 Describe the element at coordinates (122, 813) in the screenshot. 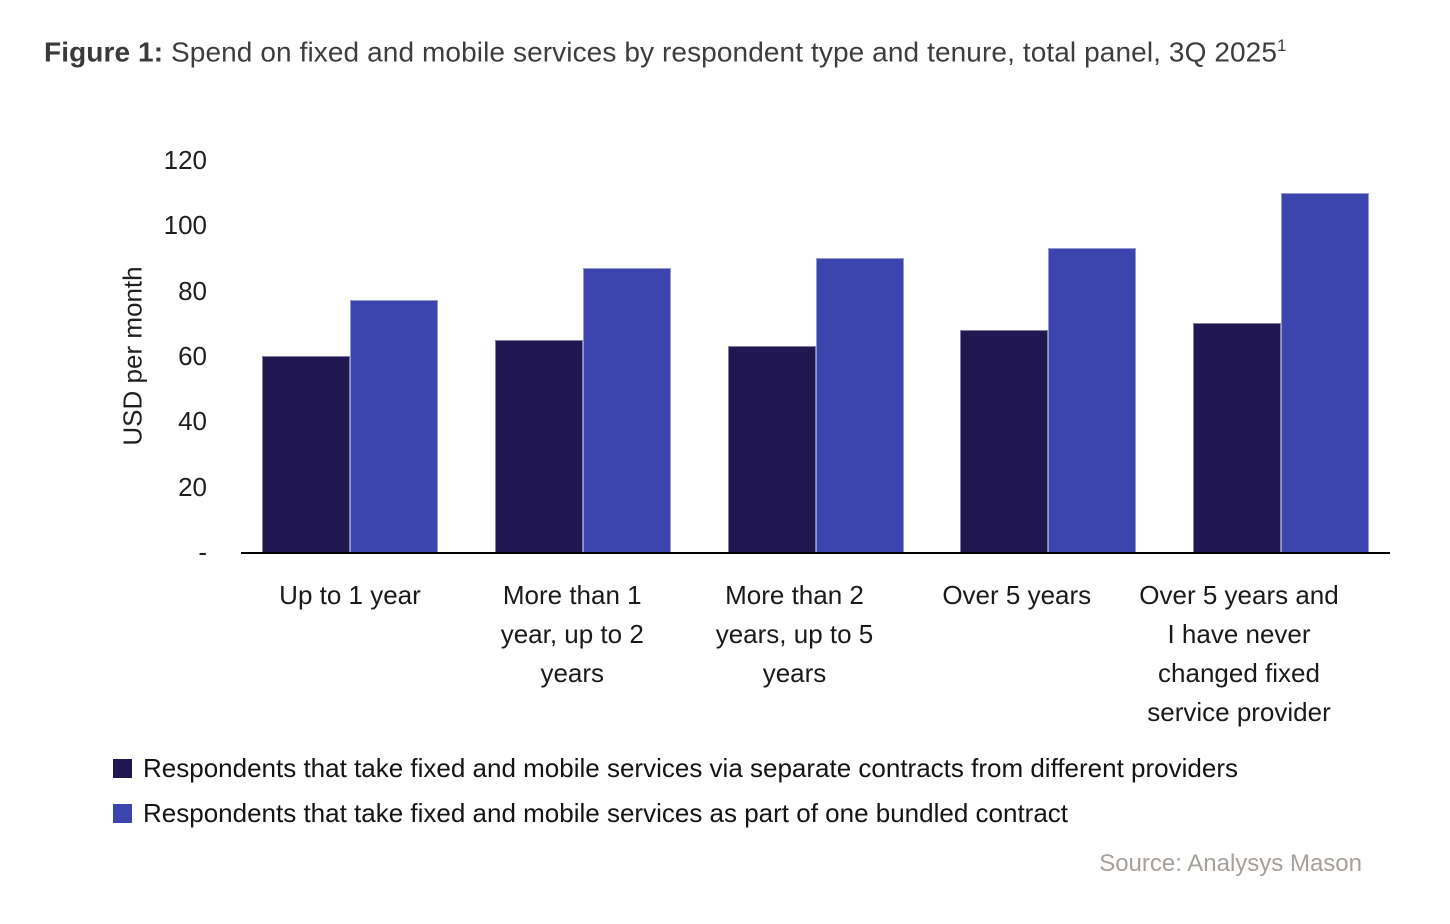

I see `legend-swatch-bundled-contract-icon` at that location.